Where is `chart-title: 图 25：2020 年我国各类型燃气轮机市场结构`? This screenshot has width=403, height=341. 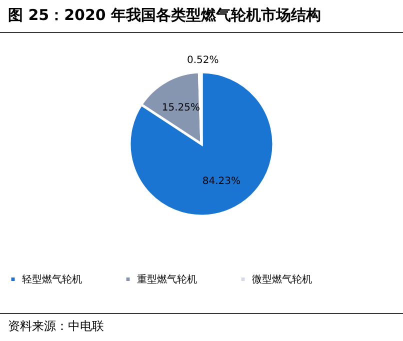 chart-title: 图 25：2020 年我国各类型燃气轮机市场结构 is located at coordinates (165, 15).